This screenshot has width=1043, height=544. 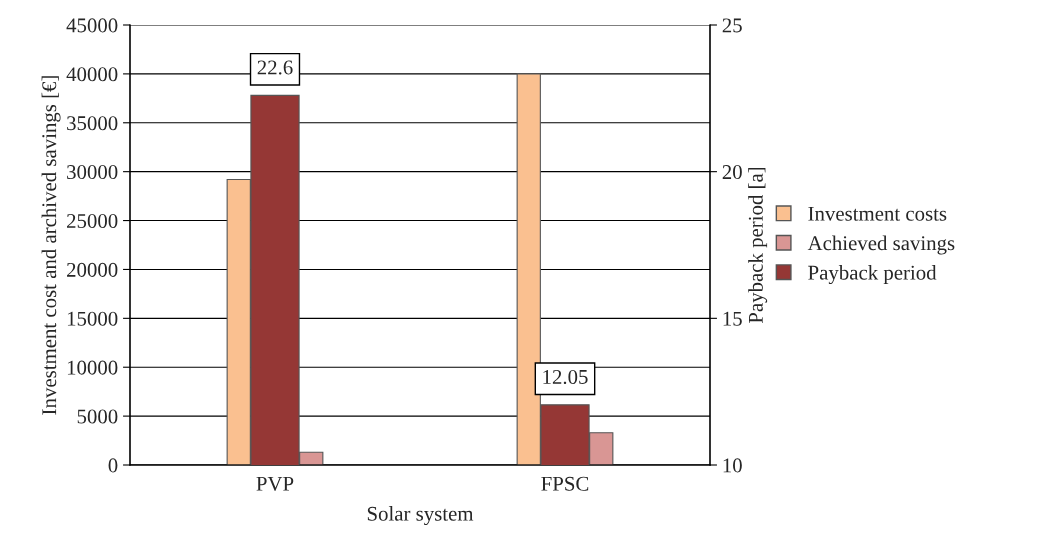 I want to click on y-tick-label: 45000, so click(x=92, y=25).